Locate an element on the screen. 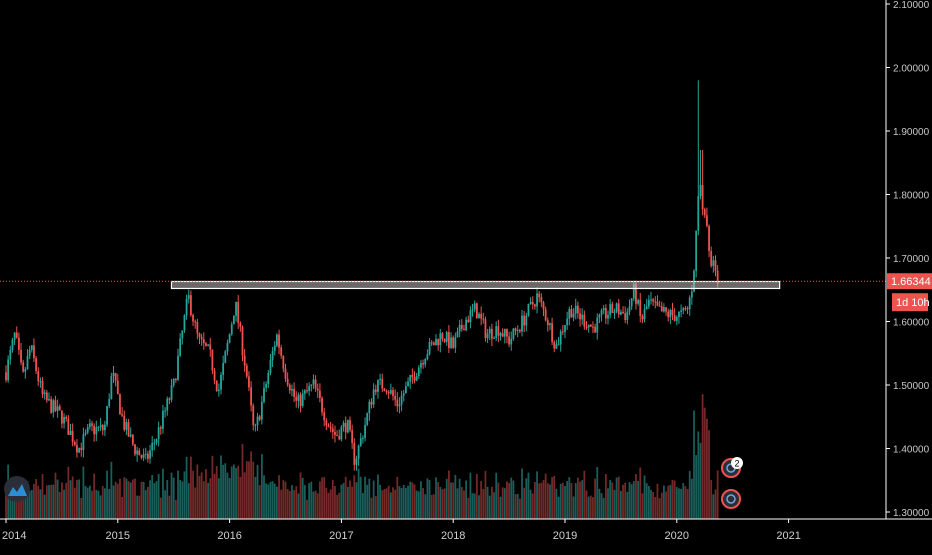 This screenshot has width=932, height=555. event-badge-upper: 2 is located at coordinates (732, 467).